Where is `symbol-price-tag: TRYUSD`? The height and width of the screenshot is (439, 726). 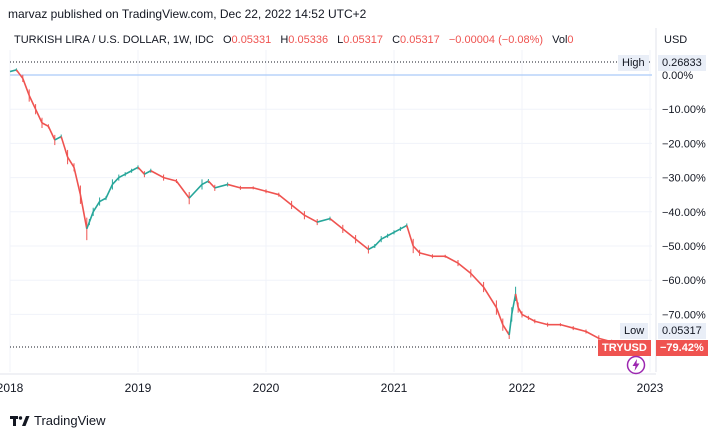 symbol-price-tag: TRYUSD is located at coordinates (624, 348).